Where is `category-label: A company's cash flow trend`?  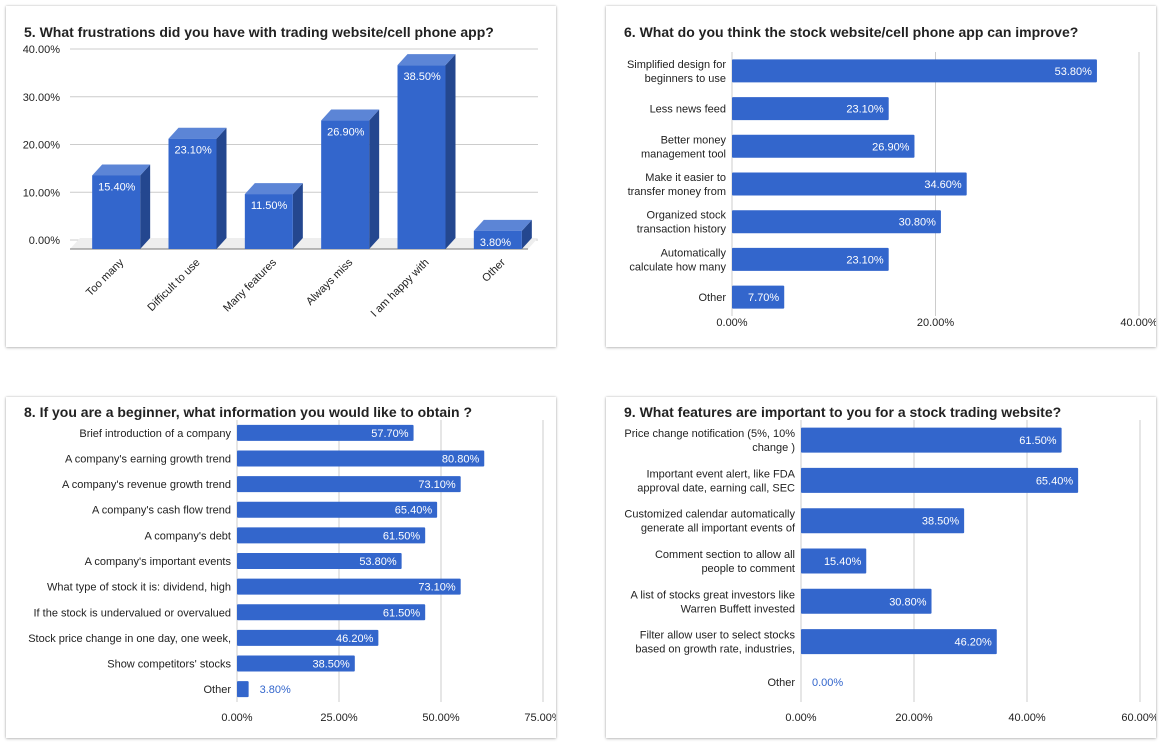
category-label: A company's cash flow trend is located at coordinates (161, 511).